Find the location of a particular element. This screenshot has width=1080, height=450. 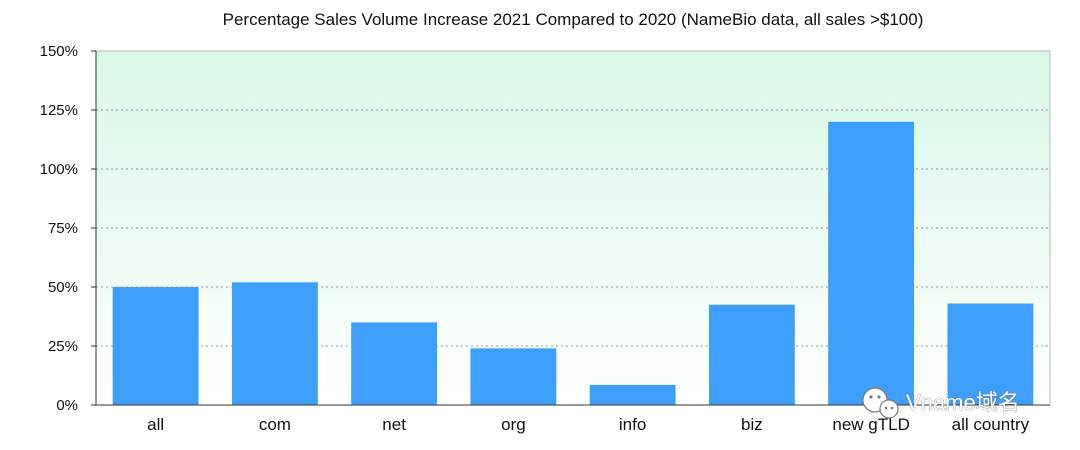

wechat-icon is located at coordinates (880, 403).